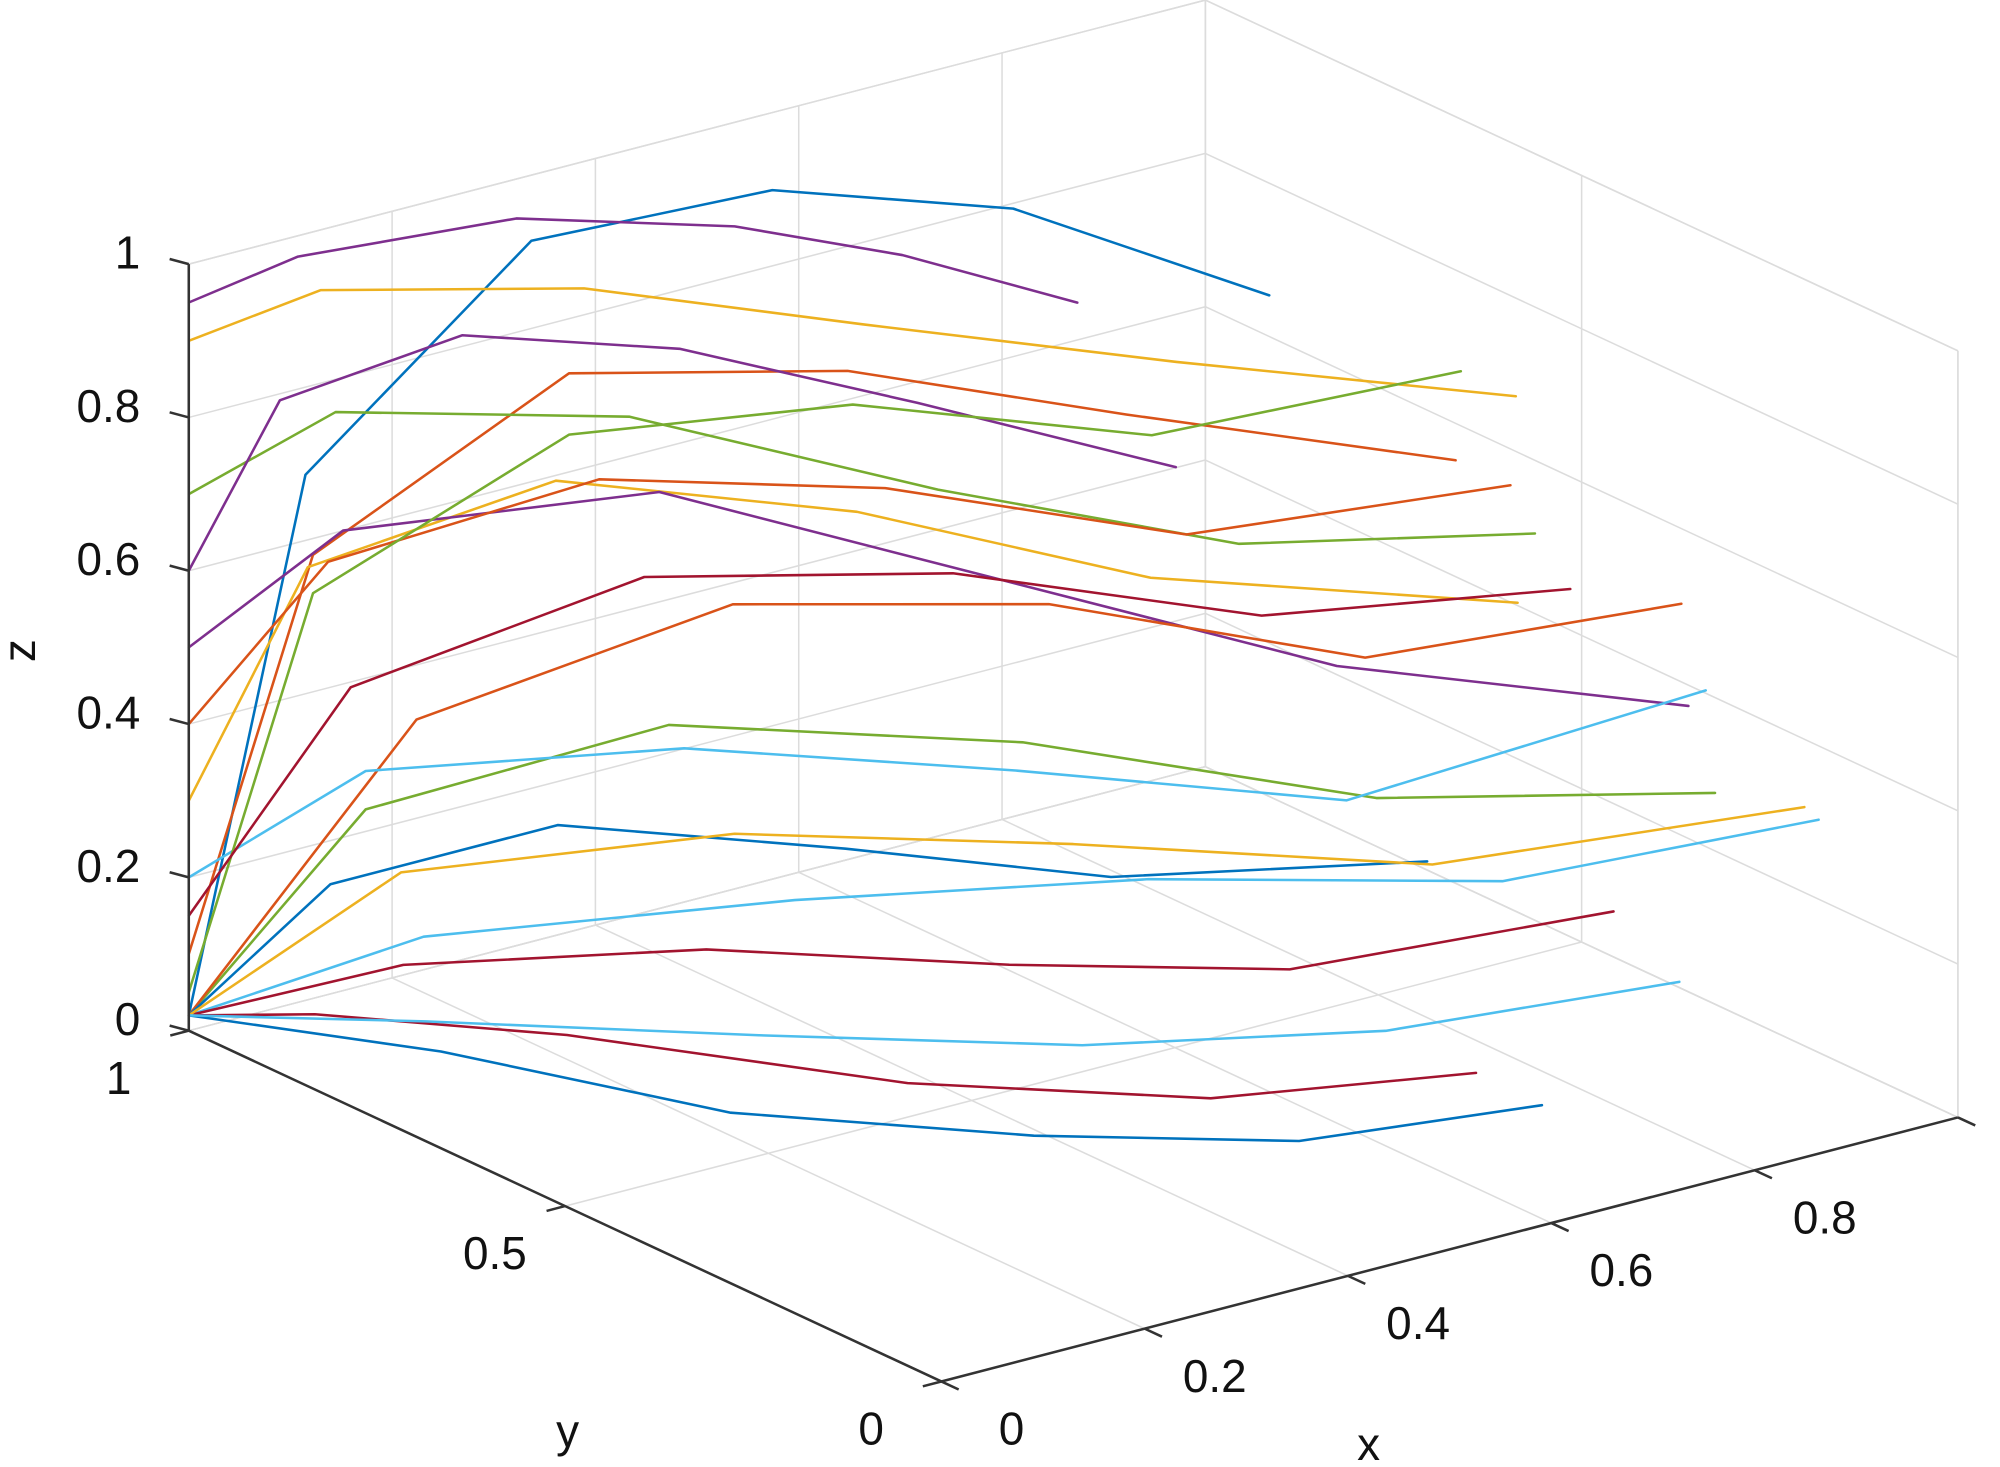  What do you see at coordinates (1622, 1270) in the screenshot?
I see `x-tick-label: 0.6` at bounding box center [1622, 1270].